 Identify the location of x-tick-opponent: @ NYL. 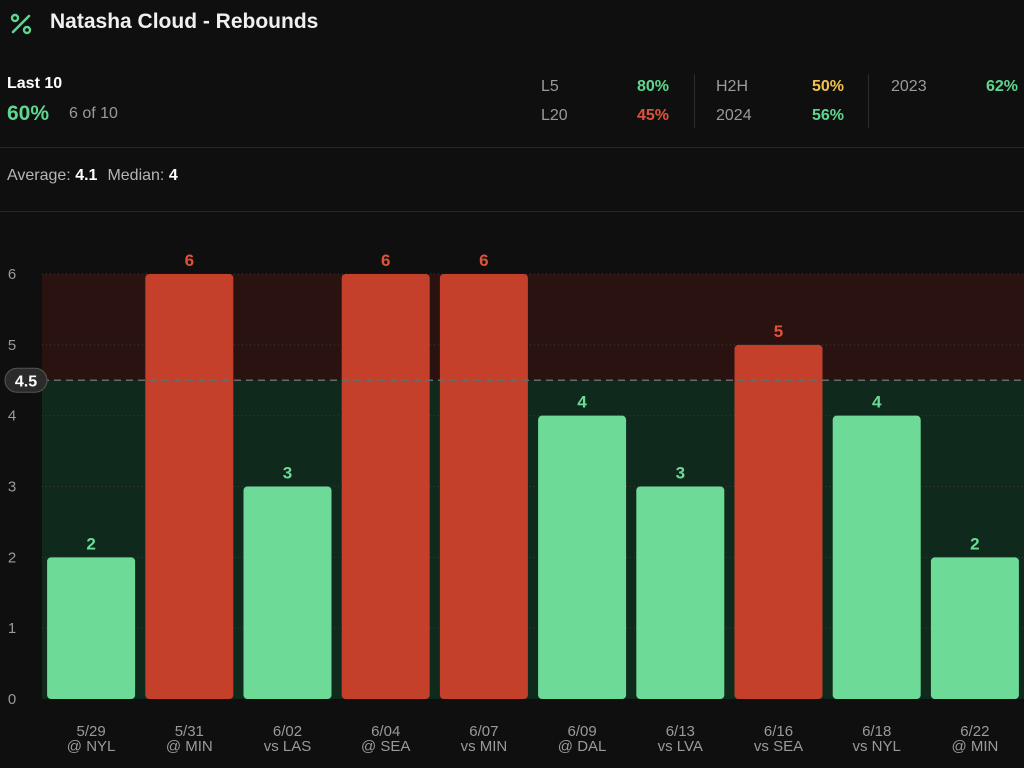
(91, 746).